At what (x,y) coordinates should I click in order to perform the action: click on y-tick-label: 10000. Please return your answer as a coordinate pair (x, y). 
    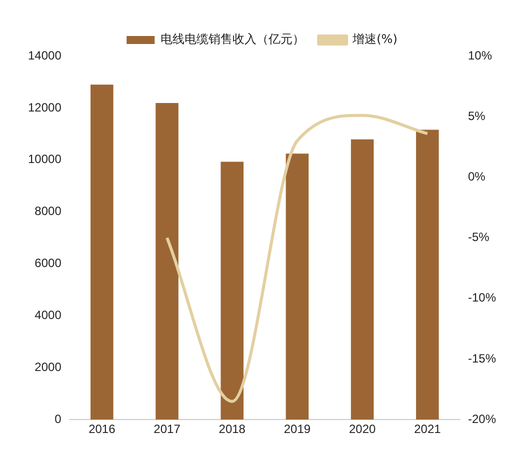
    Looking at the image, I should click on (45, 159).